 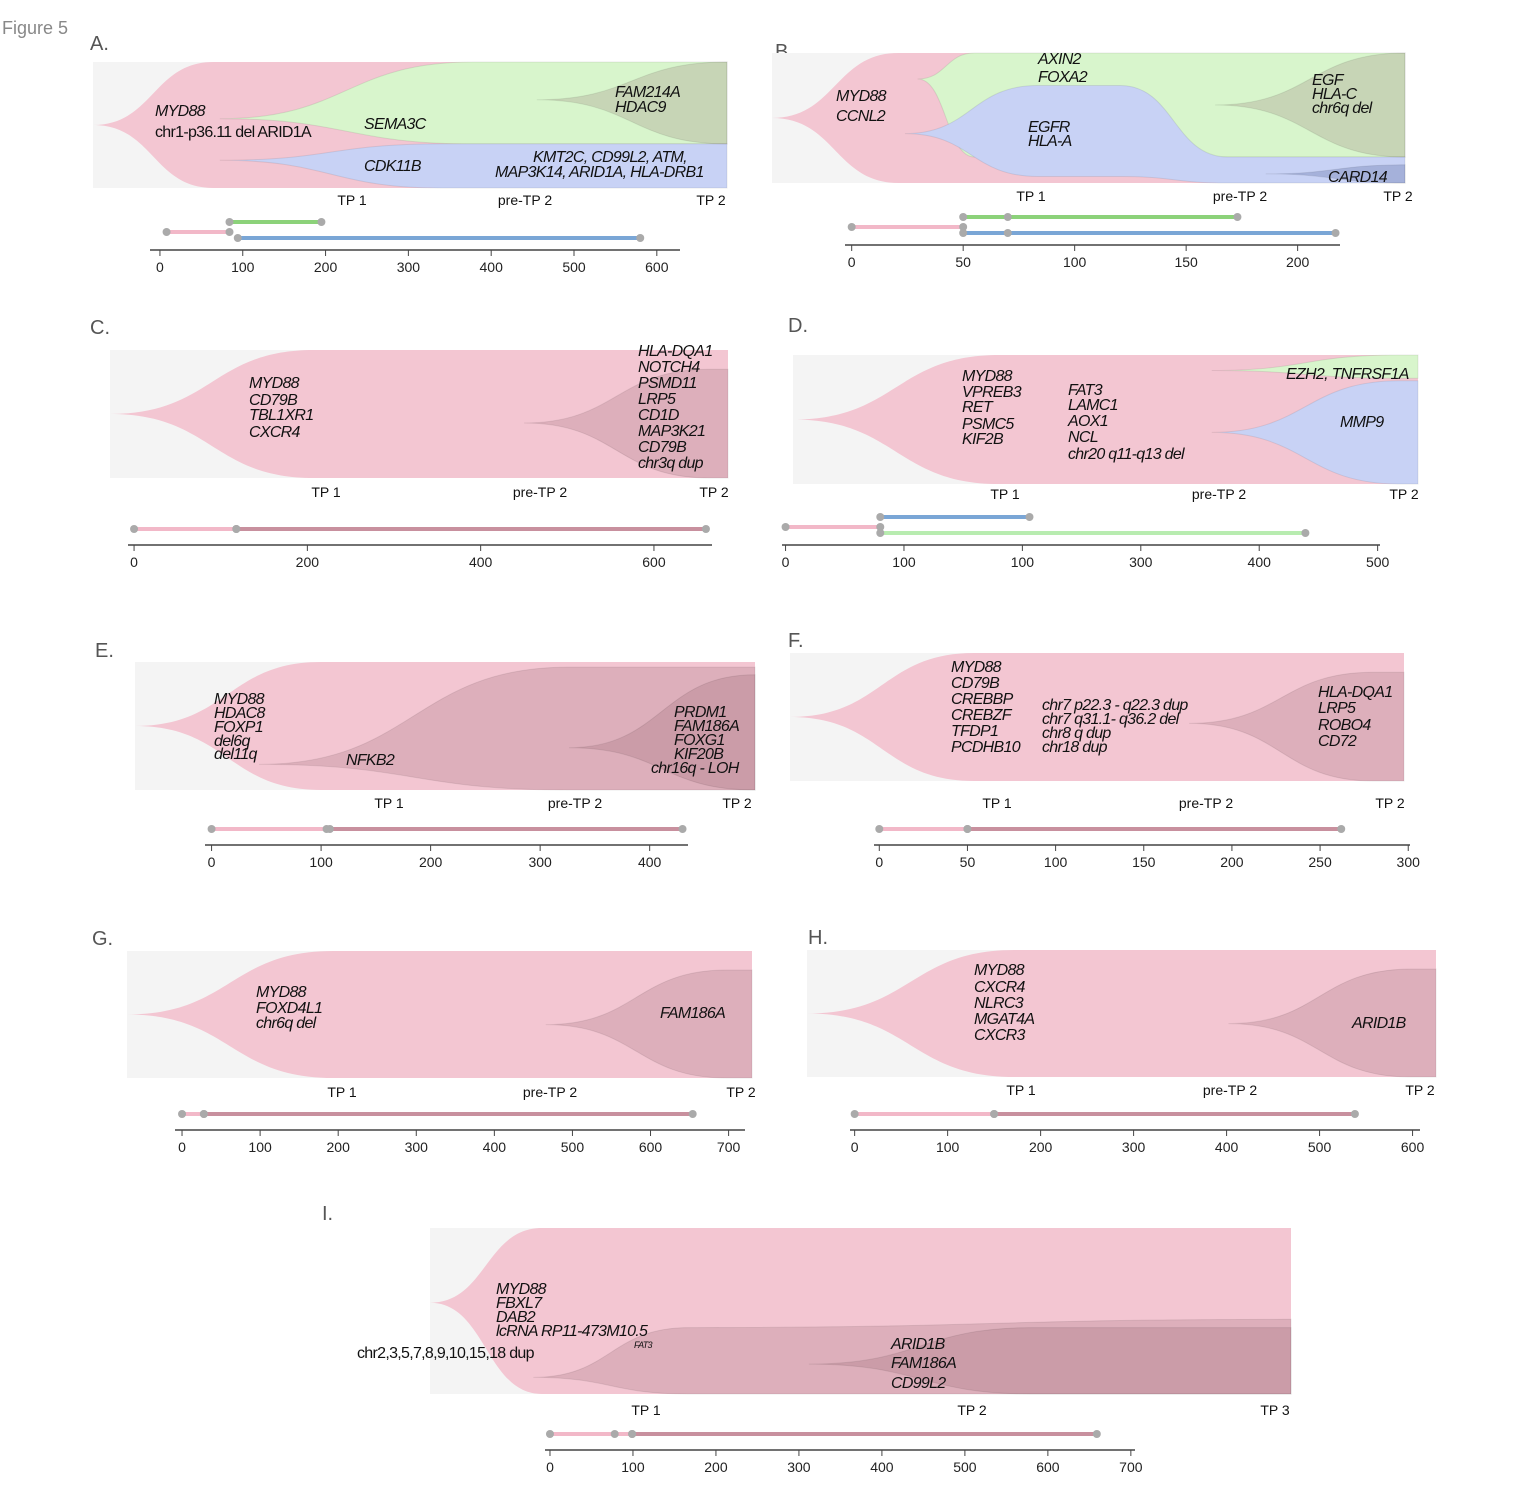 I want to click on gene-annotation: CREBBP, so click(x=982, y=699).